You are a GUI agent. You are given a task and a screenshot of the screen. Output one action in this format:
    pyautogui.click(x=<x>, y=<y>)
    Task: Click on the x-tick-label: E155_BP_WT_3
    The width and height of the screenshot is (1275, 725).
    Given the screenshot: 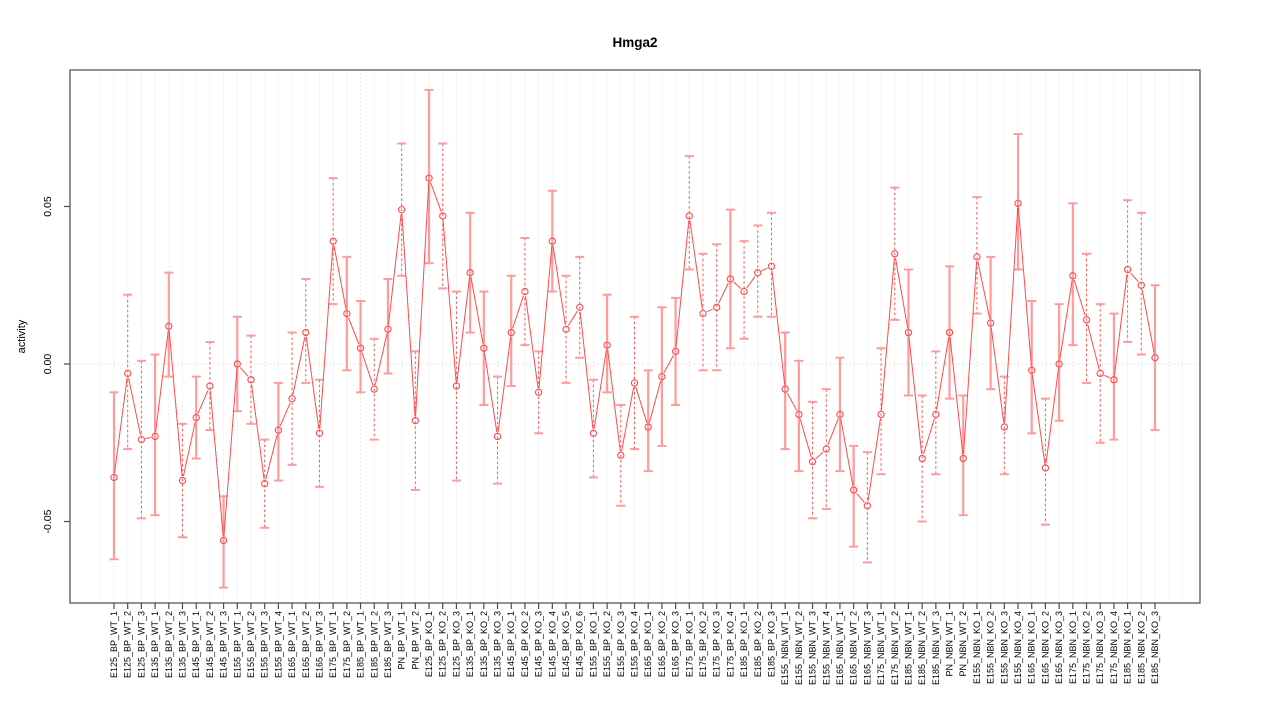 What is the action you would take?
    pyautogui.click(x=265, y=644)
    